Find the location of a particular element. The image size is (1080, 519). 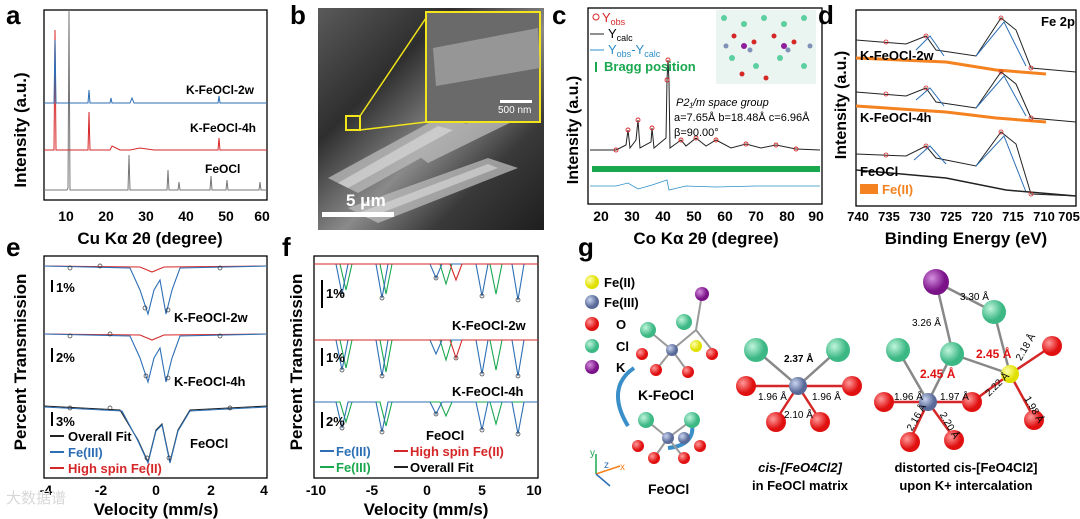

fe3-legend-icon is located at coordinates (592, 302).